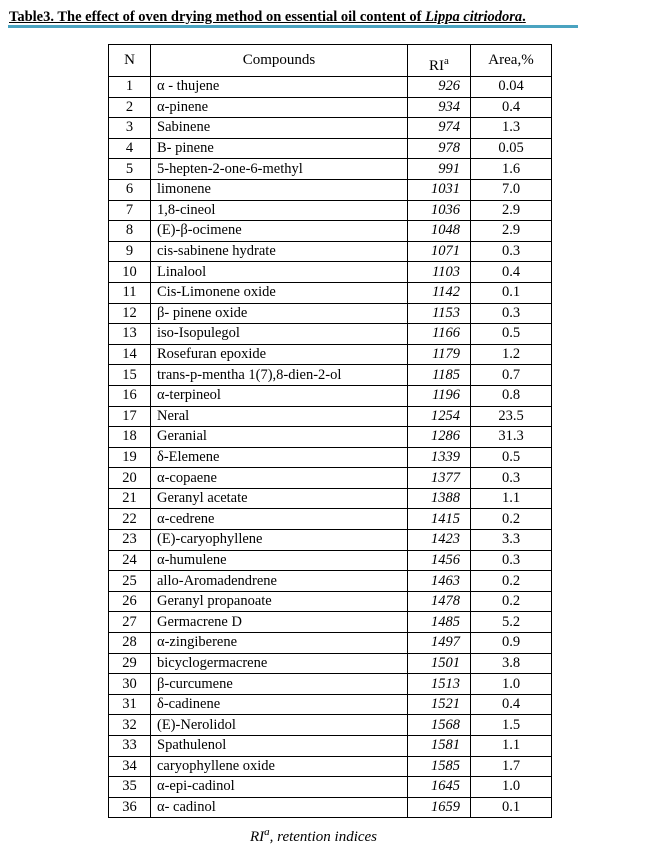  What do you see at coordinates (279, 766) in the screenshot?
I see `compound-name: caryophyllene oxide` at bounding box center [279, 766].